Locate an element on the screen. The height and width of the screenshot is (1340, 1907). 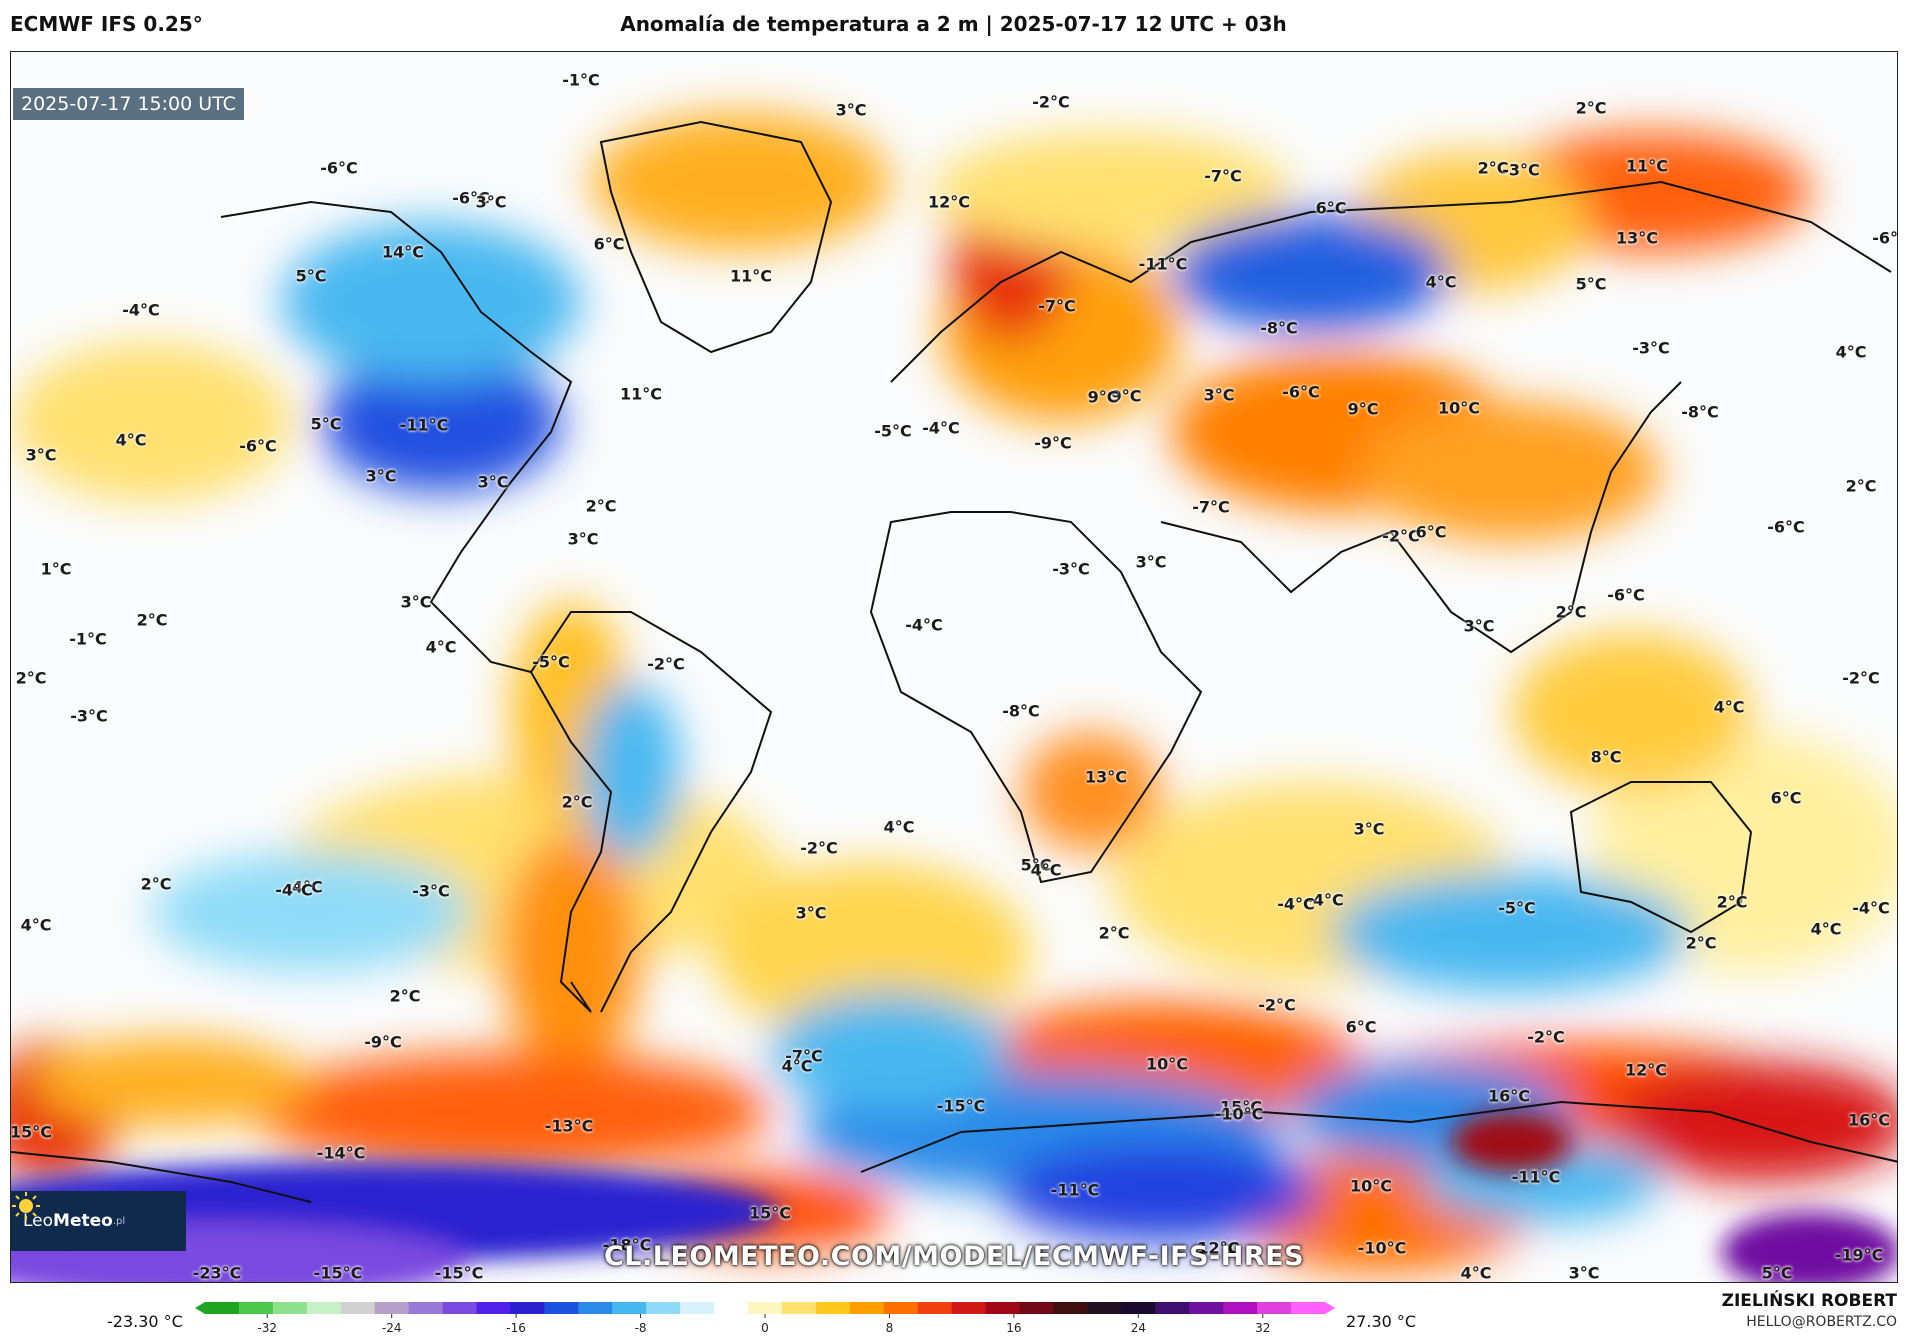
scale-min-label: -23.30 °C is located at coordinates (145, 1321).